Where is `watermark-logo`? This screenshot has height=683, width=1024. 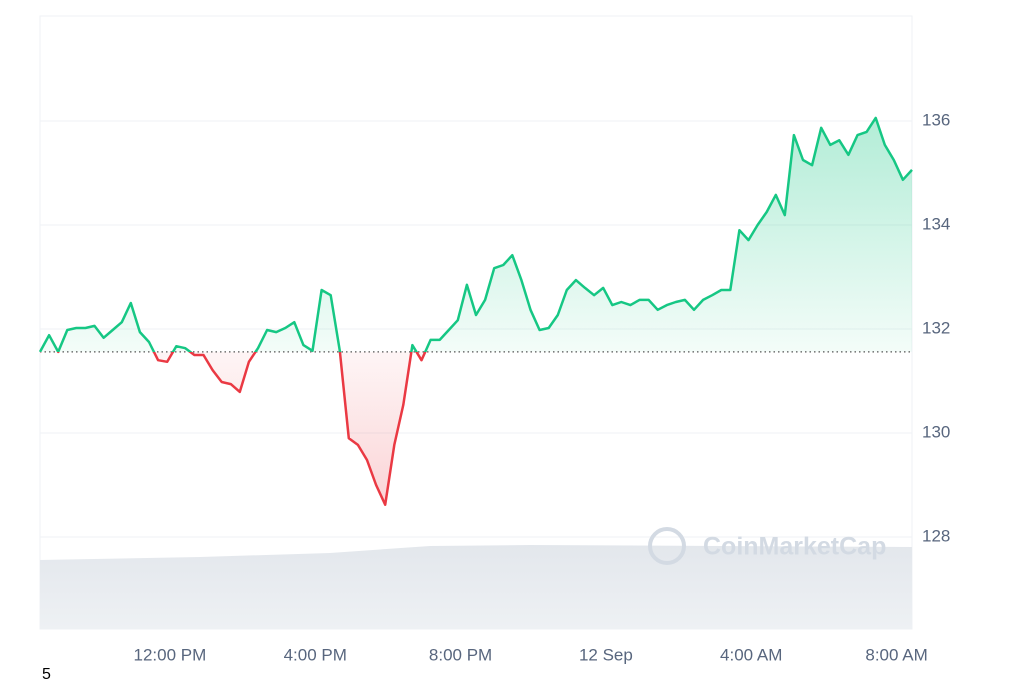 watermark-logo is located at coordinates (667, 546).